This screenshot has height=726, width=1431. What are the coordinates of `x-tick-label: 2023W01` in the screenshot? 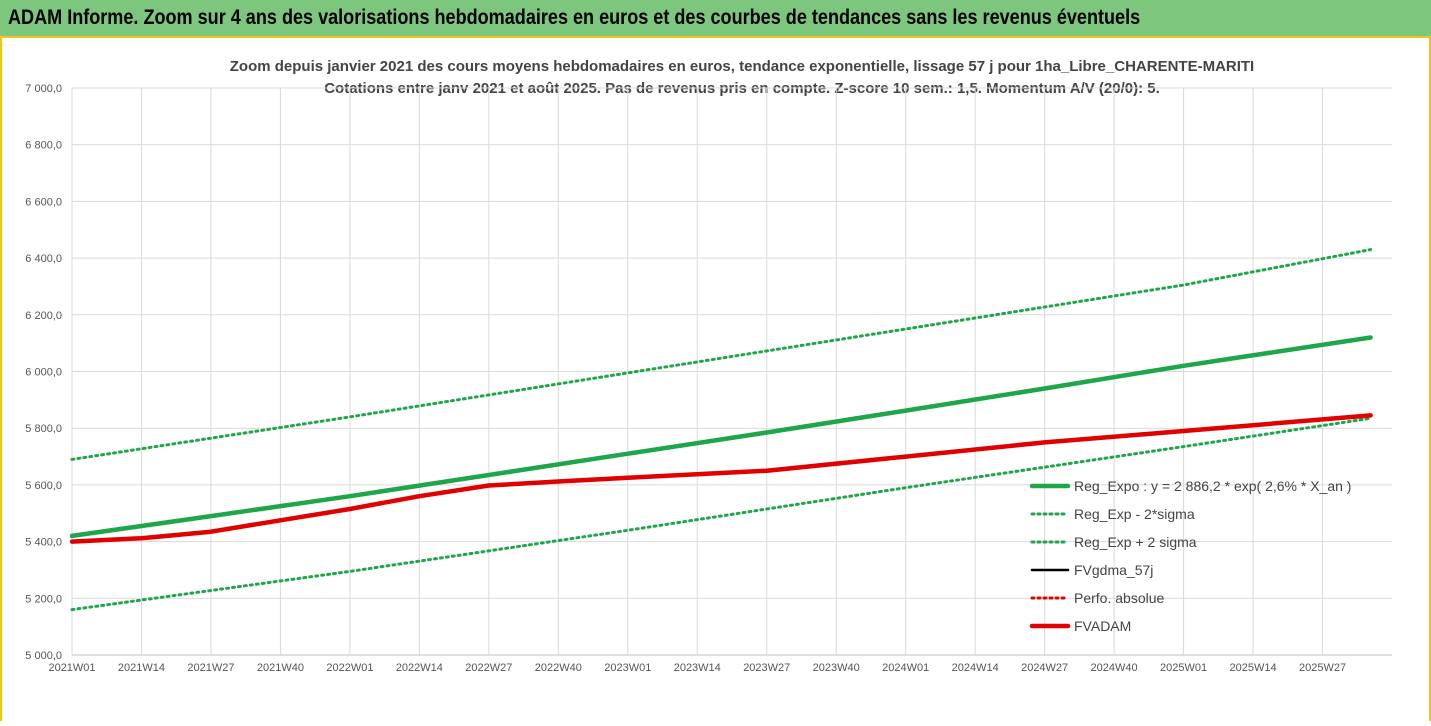 It's located at (627, 668).